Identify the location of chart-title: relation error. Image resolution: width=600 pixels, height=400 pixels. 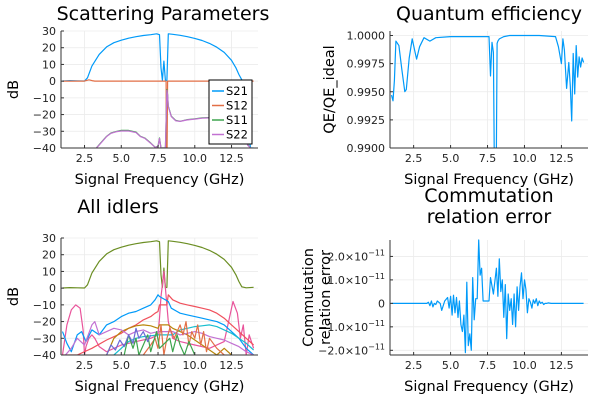
(489, 217).